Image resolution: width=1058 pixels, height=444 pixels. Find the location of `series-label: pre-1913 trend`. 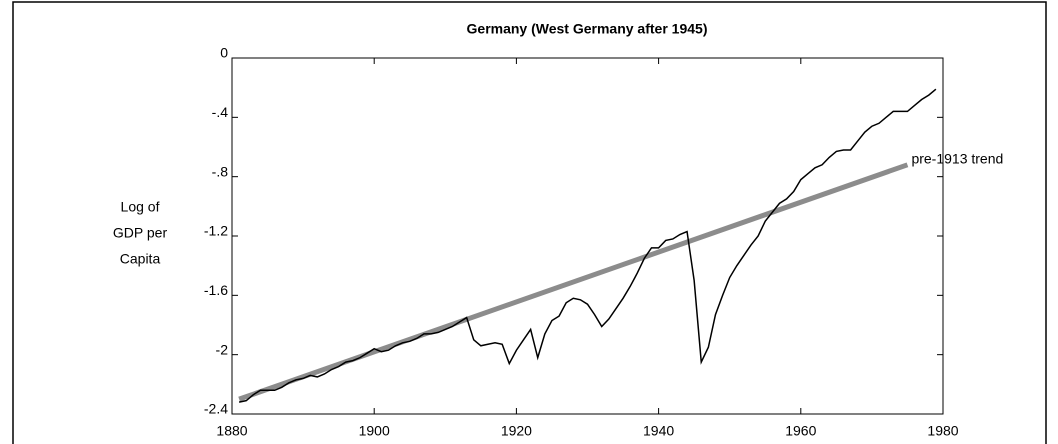

series-label: pre-1913 trend is located at coordinates (957, 159).